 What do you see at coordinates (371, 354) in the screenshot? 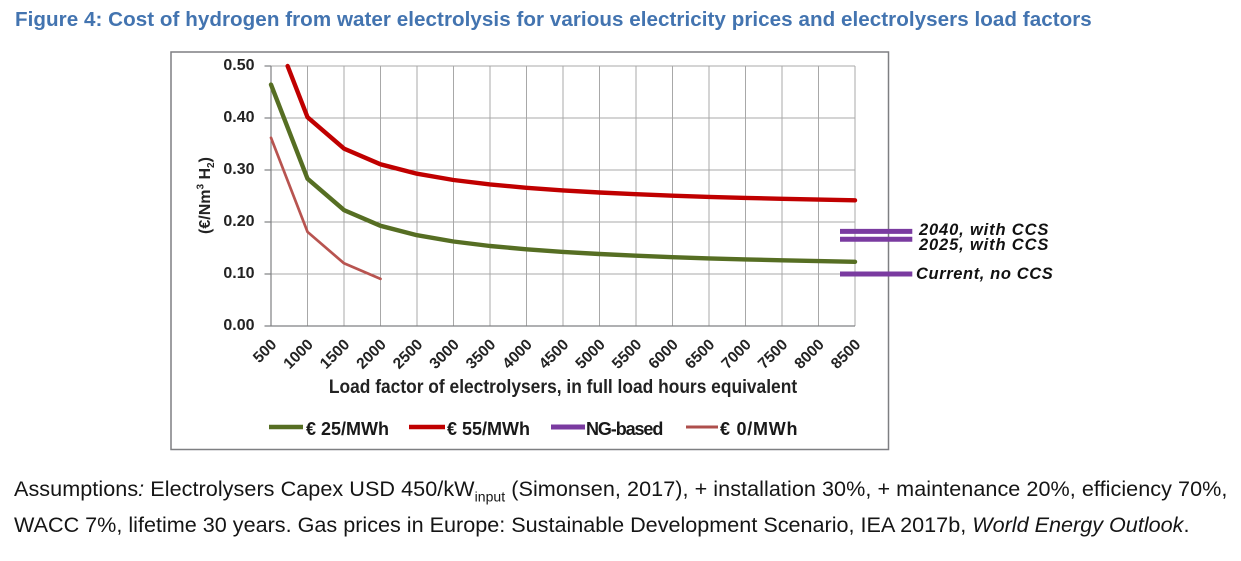
I see `svg-text: 2000` at bounding box center [371, 354].